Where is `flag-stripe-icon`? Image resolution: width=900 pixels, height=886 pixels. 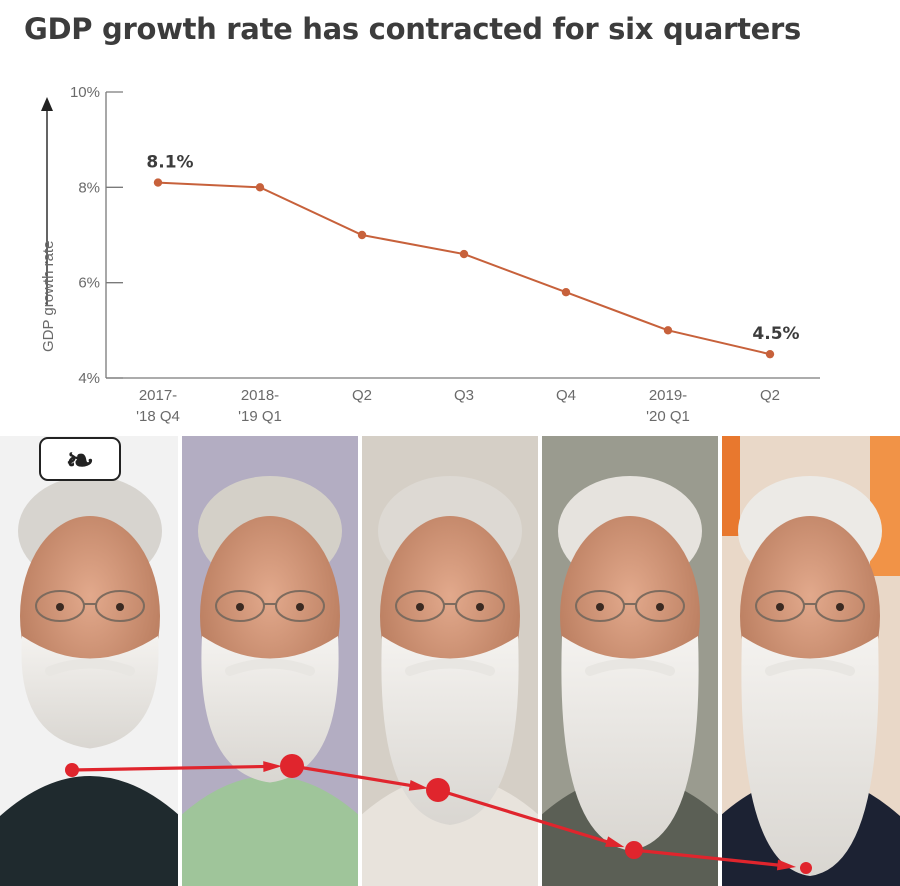 flag-stripe-icon is located at coordinates (730, 486).